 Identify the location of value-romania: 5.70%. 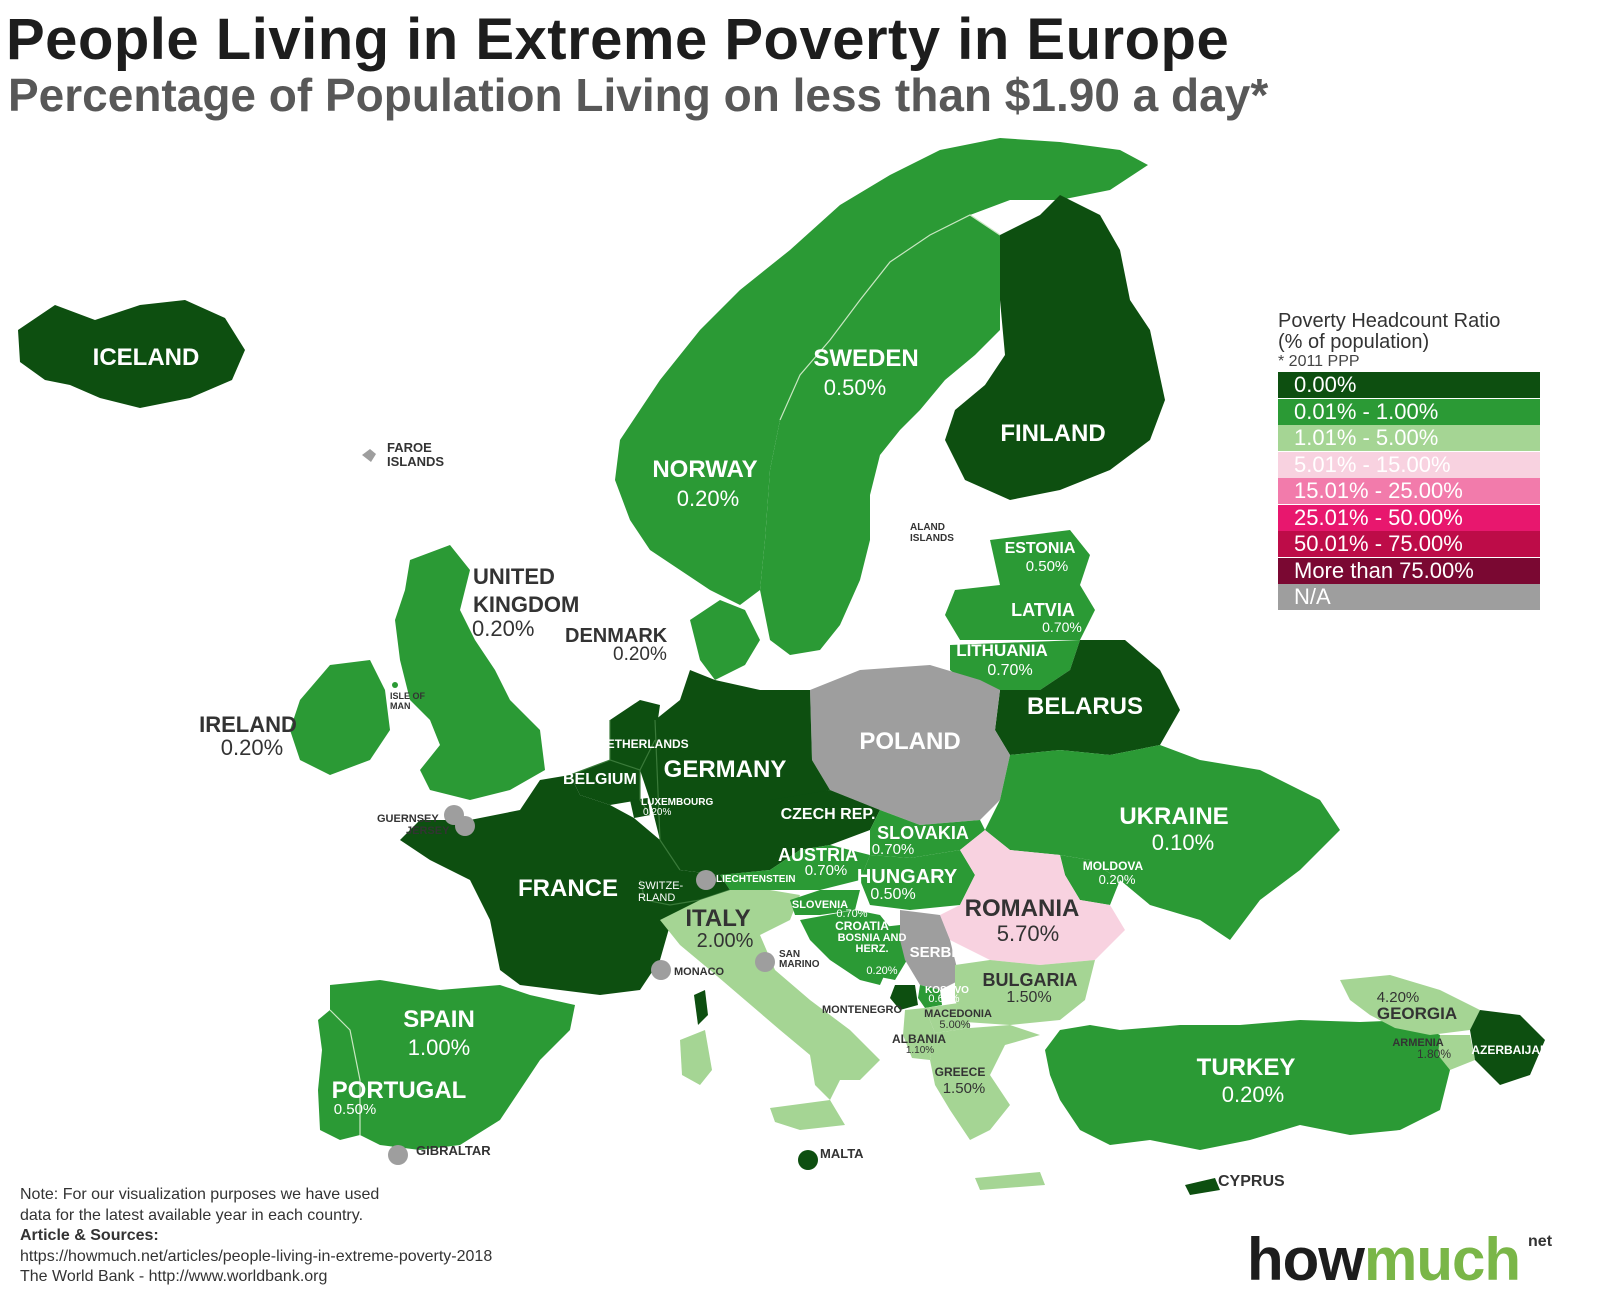
(1028, 933).